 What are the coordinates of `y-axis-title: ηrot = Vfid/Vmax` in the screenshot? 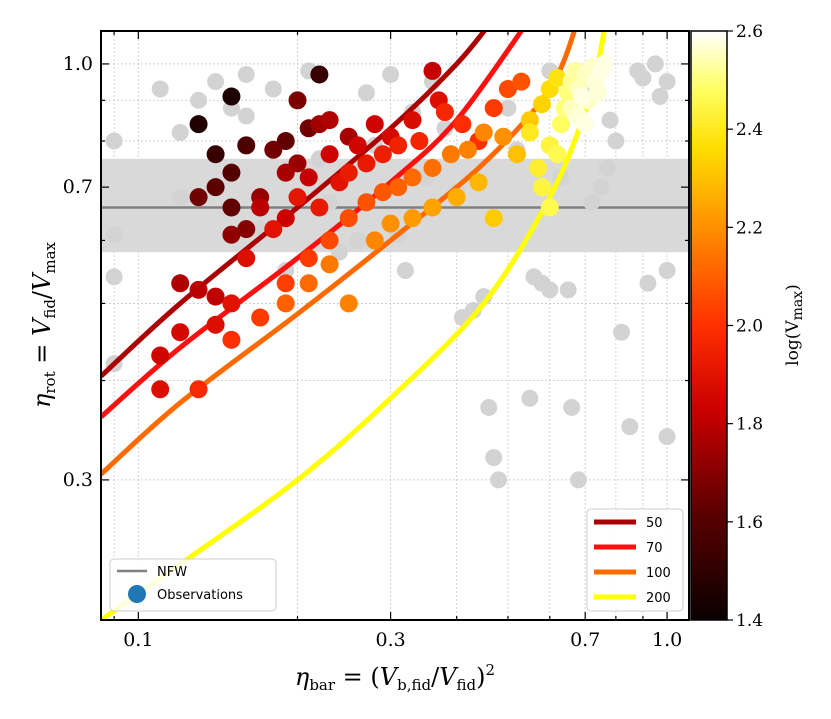 It's located at (43, 324).